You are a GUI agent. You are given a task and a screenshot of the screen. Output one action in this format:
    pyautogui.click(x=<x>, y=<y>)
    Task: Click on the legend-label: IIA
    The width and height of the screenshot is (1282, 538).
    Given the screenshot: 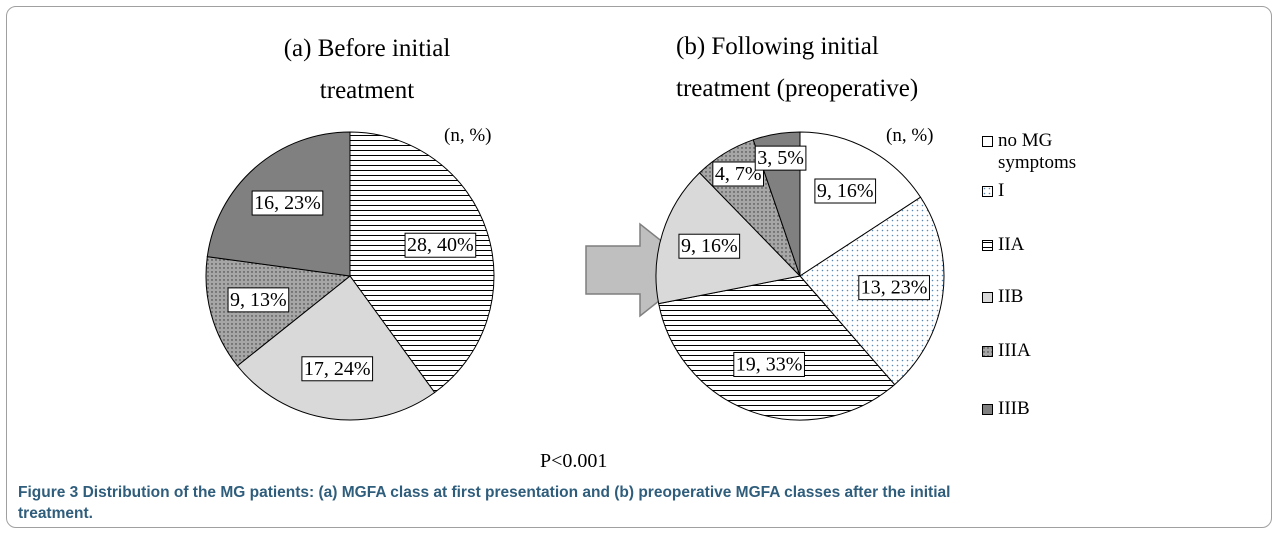 What is the action you would take?
    pyautogui.click(x=1011, y=244)
    